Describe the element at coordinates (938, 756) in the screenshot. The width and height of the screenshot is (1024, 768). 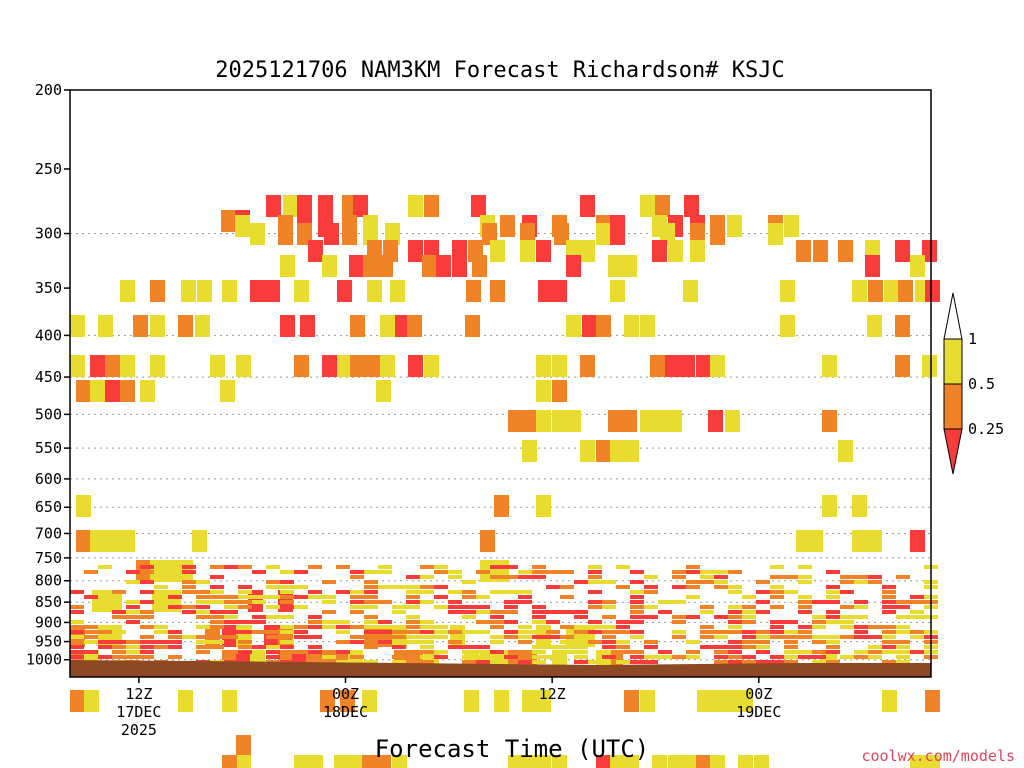
I see `credit-text: coolwx.com/models` at that location.